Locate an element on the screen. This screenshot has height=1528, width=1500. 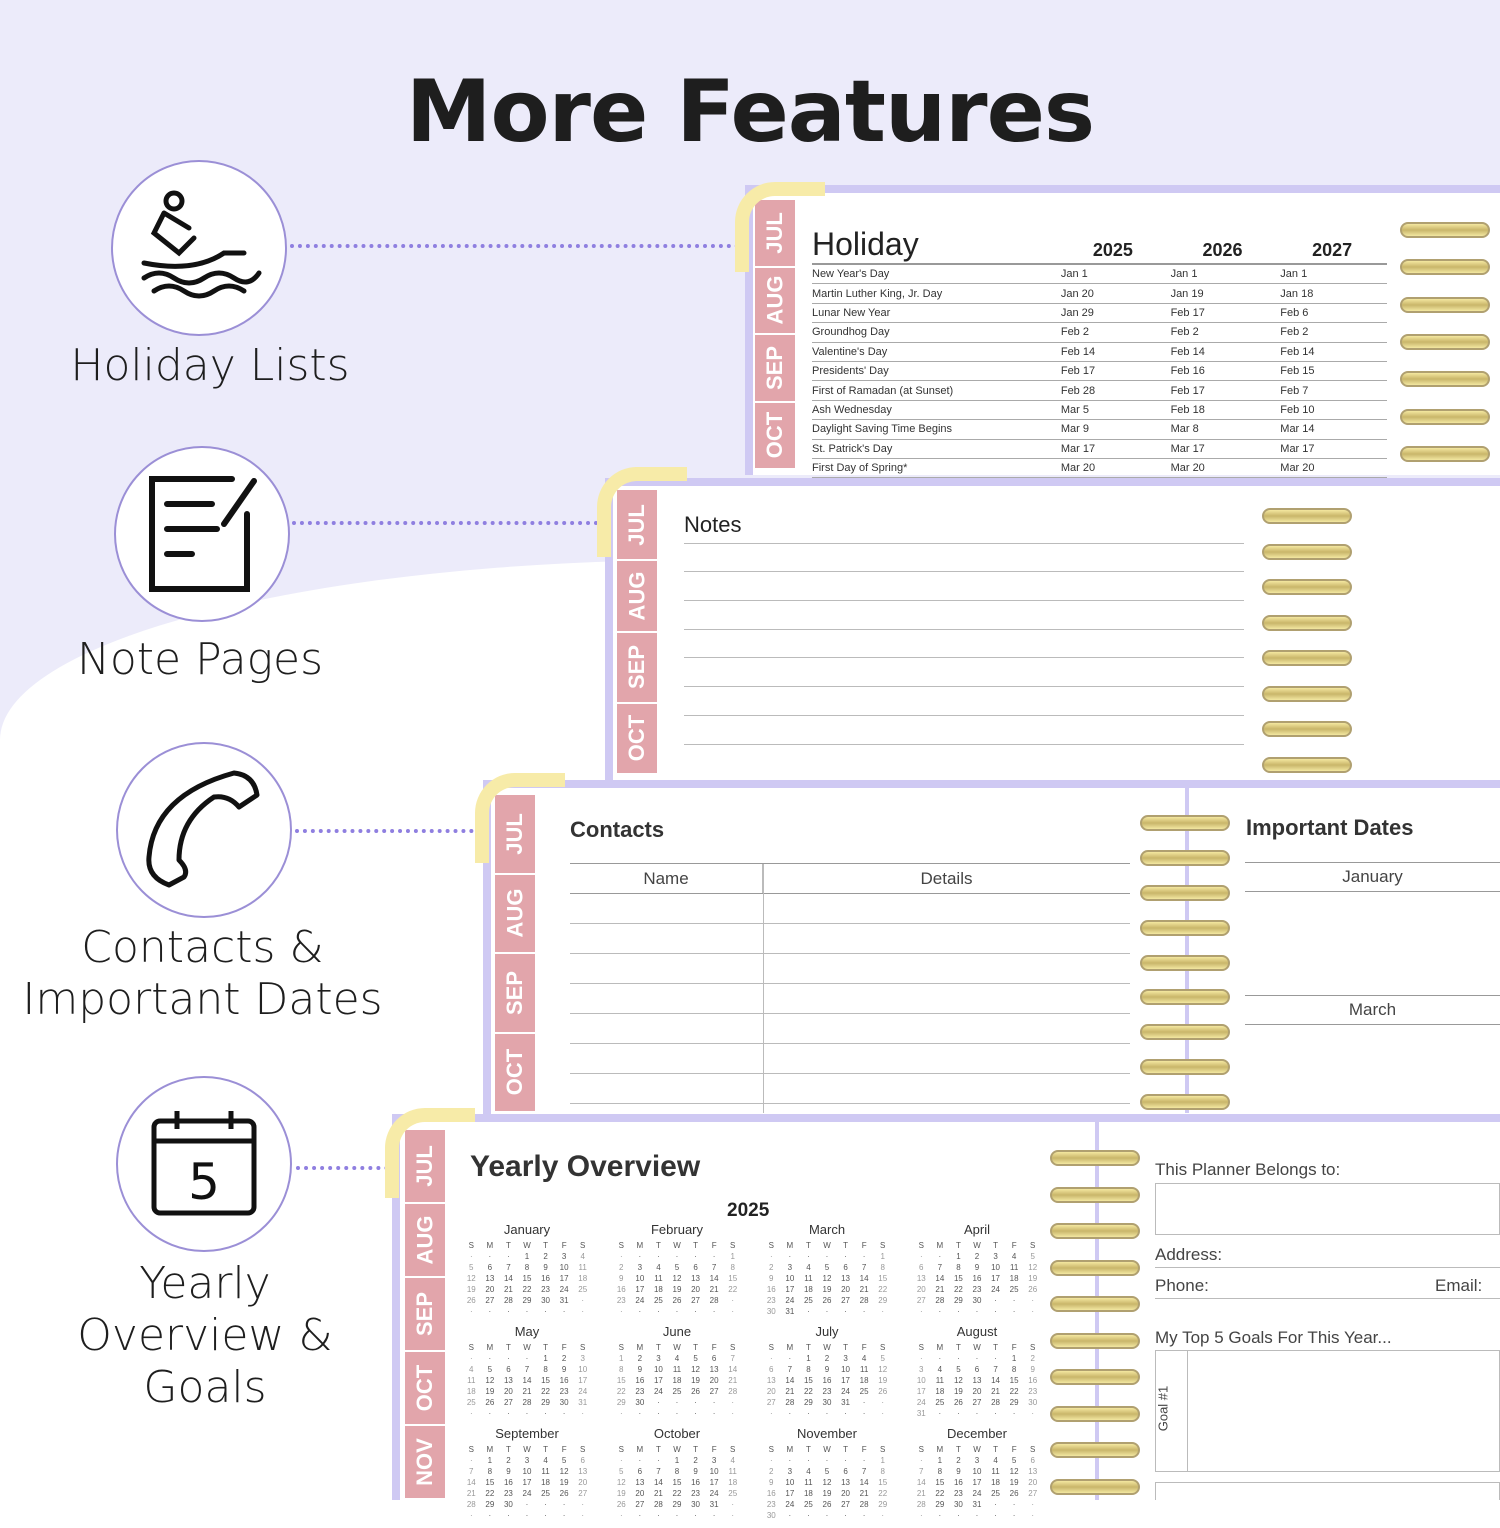
goal-1-field: Goal #1 is located at coordinates (1327, 1411).